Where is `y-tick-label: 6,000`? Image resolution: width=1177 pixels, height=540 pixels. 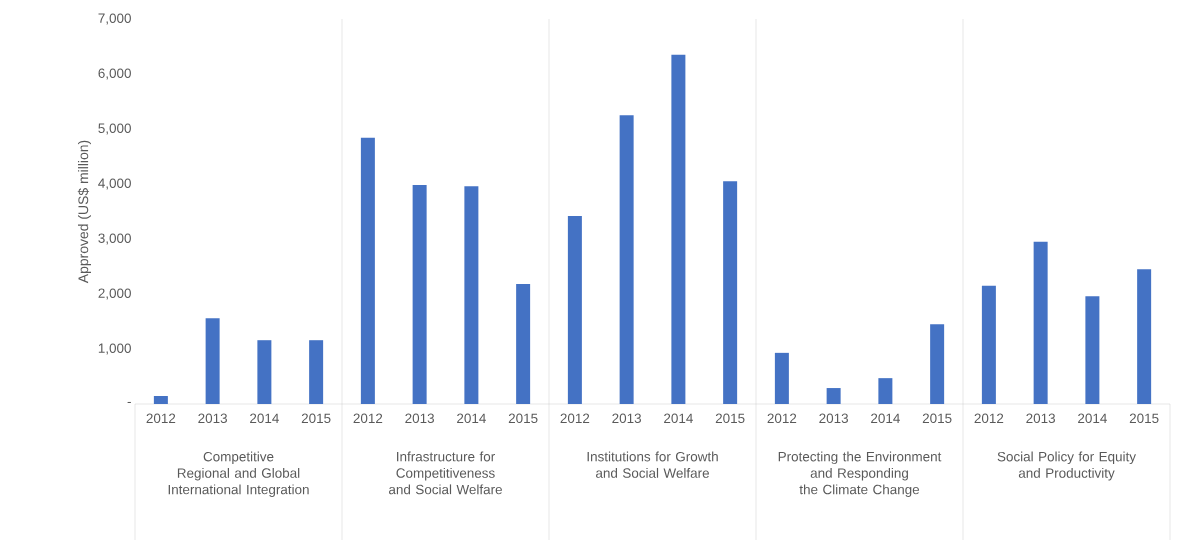
y-tick-label: 6,000 is located at coordinates (114, 74).